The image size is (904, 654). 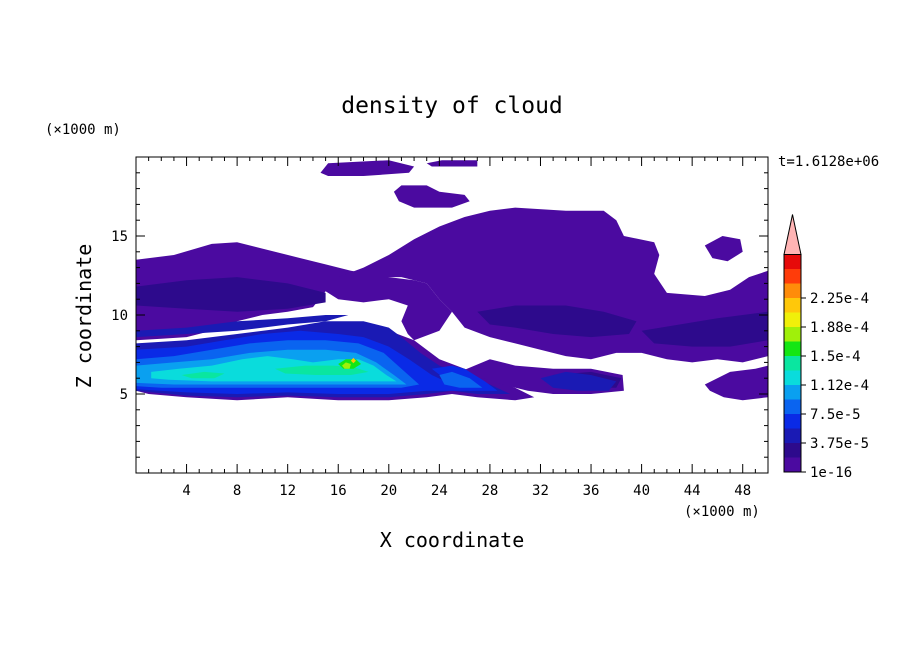 I want to click on y-tick-label: 15, so click(x=119, y=237).